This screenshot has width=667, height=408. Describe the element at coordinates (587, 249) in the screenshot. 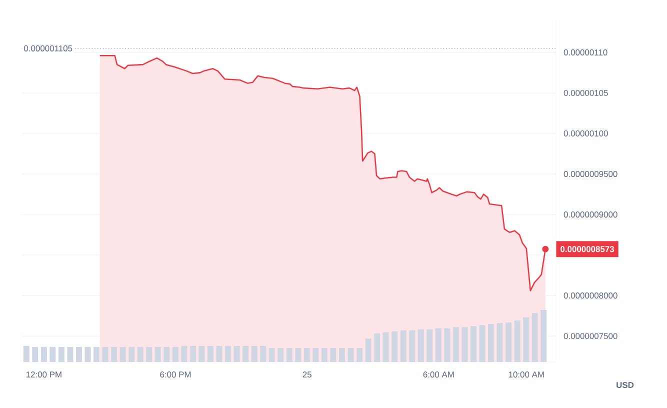

I see `data-label: 0.0000008573` at that location.